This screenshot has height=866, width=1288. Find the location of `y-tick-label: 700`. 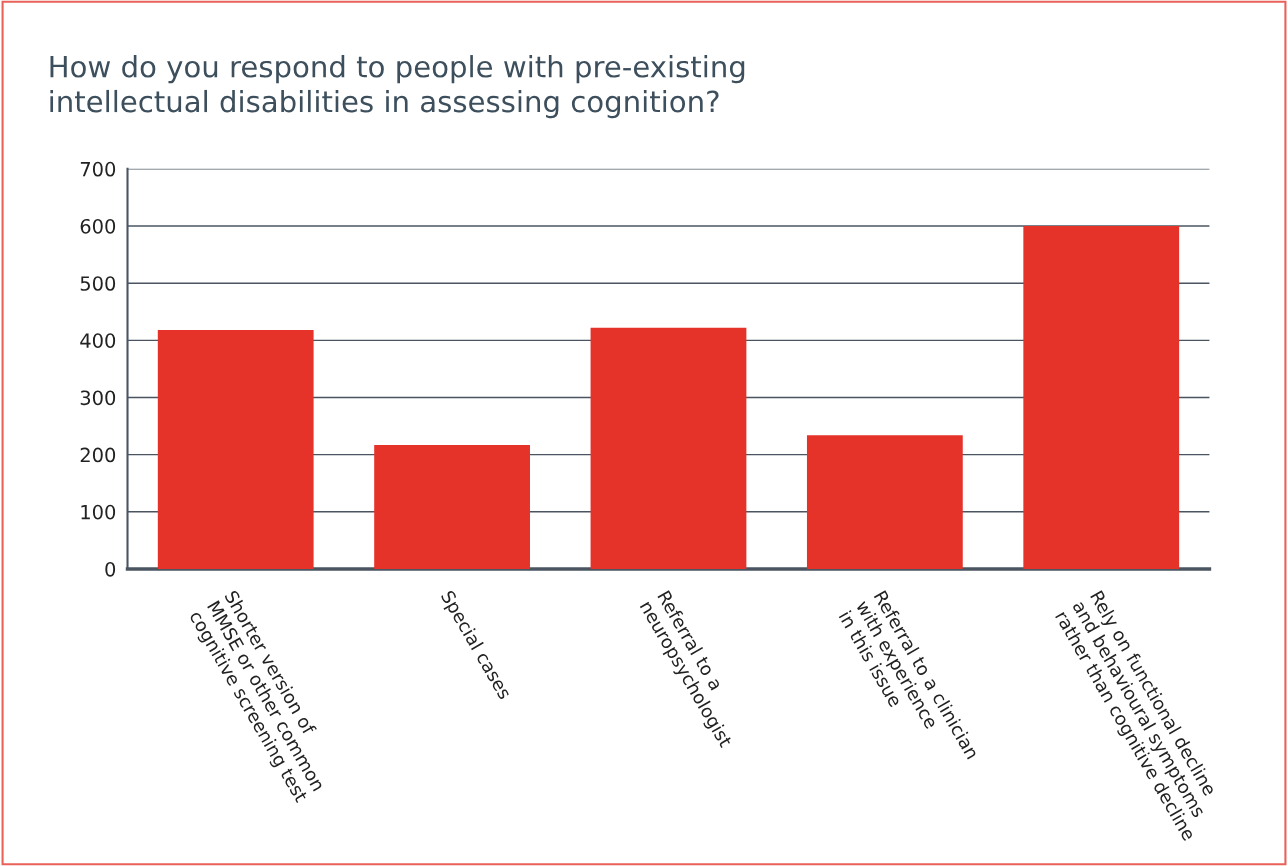

y-tick-label: 700 is located at coordinates (98, 169).